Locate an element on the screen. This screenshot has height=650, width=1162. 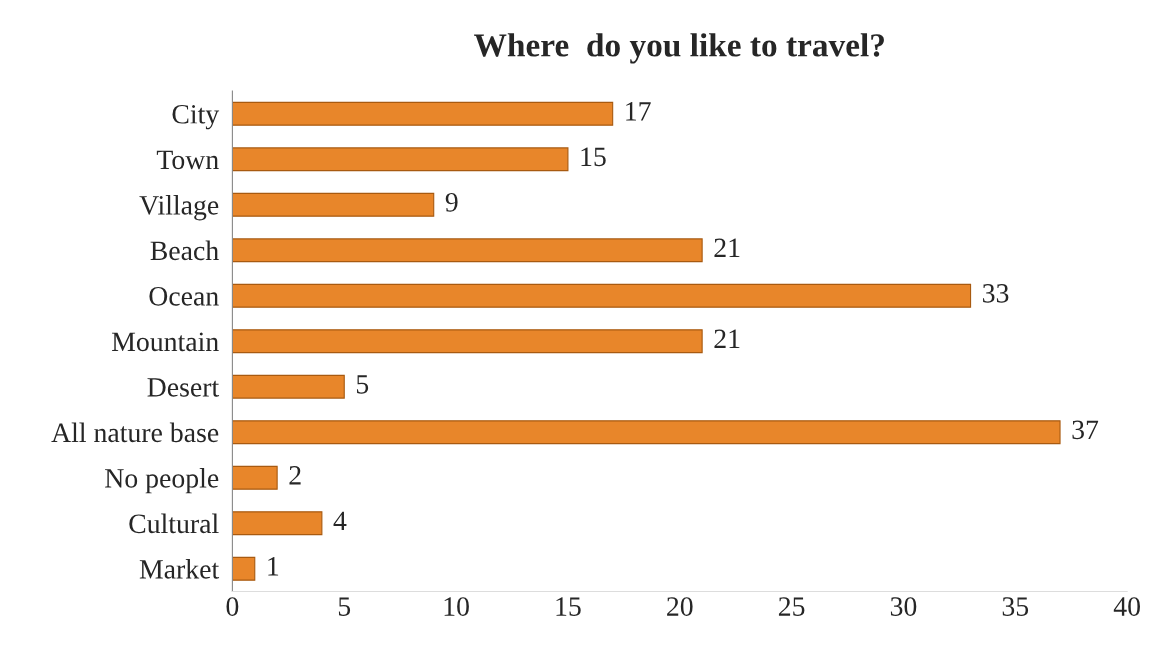
x-tick-label: 20 is located at coordinates (680, 606).